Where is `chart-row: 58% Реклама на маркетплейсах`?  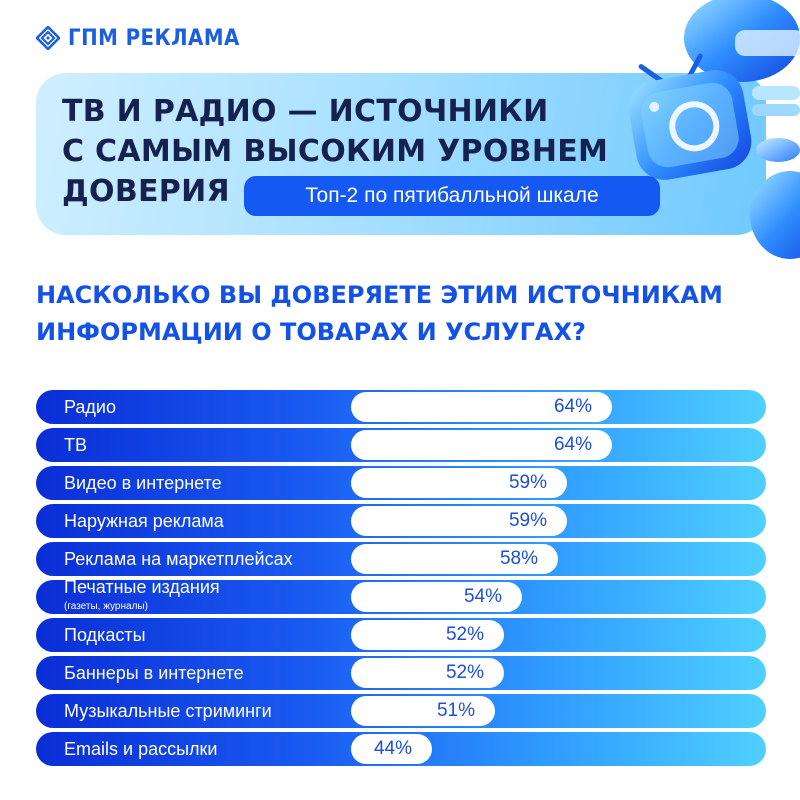 chart-row: 58% Реклама на маркетплейсах is located at coordinates (401, 559).